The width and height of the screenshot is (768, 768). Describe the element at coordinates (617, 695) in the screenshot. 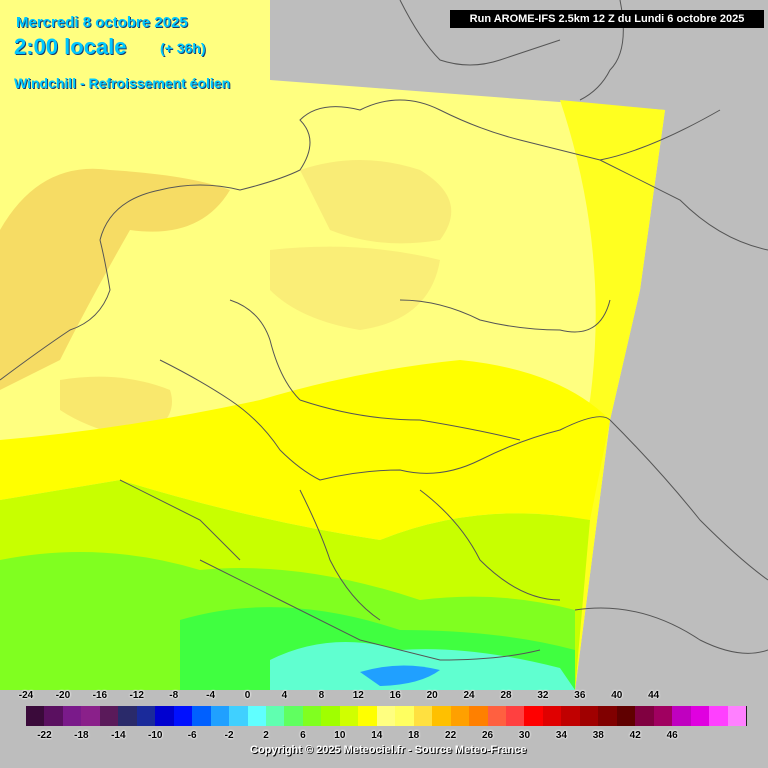

I see `scale-tick-top: 40` at that location.